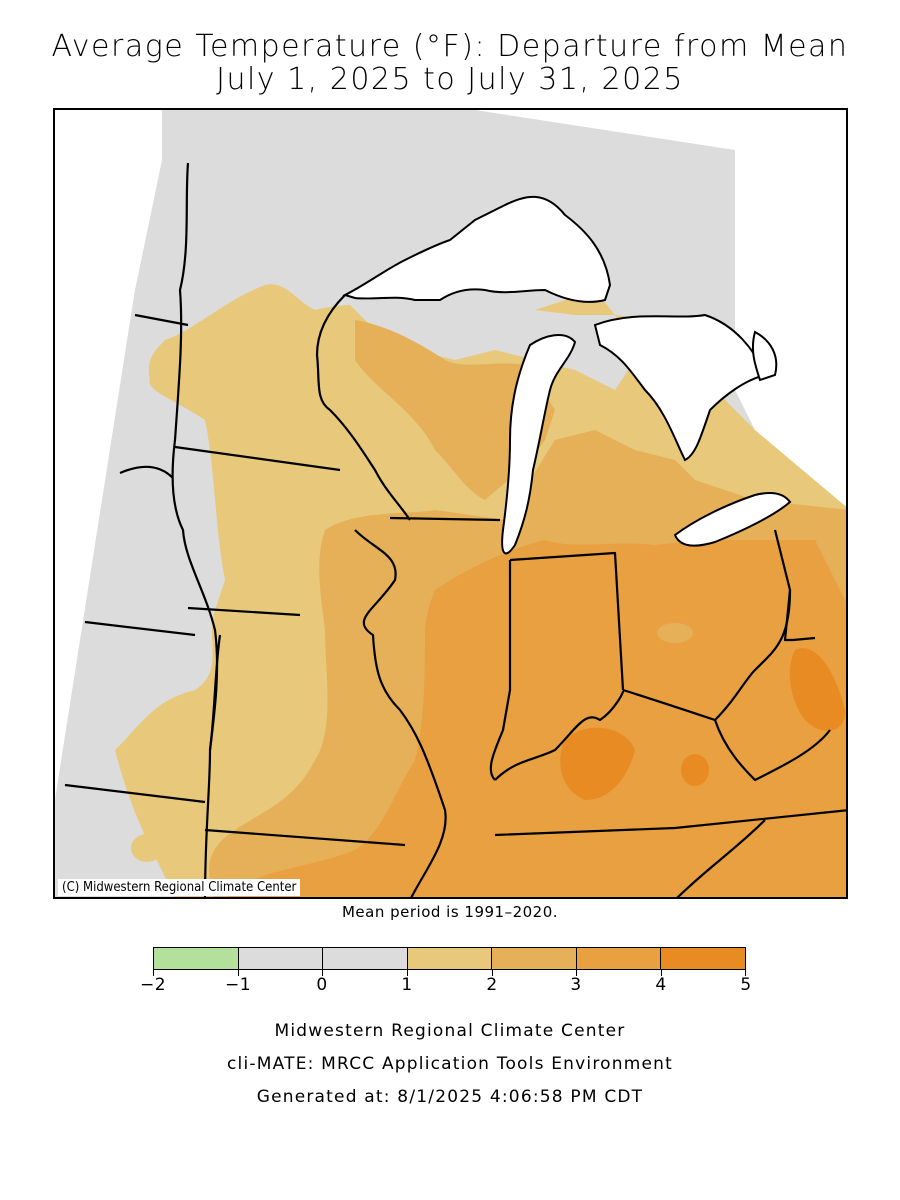 The height and width of the screenshot is (1200, 900). What do you see at coordinates (244, 611) in the screenshot?
I see `border-ia-mo` at bounding box center [244, 611].